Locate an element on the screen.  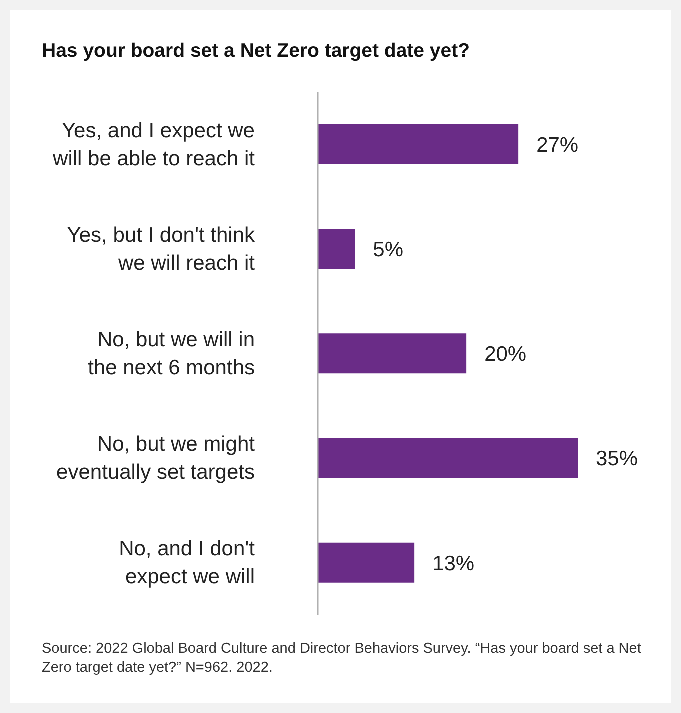
data-label: 35% is located at coordinates (617, 459).